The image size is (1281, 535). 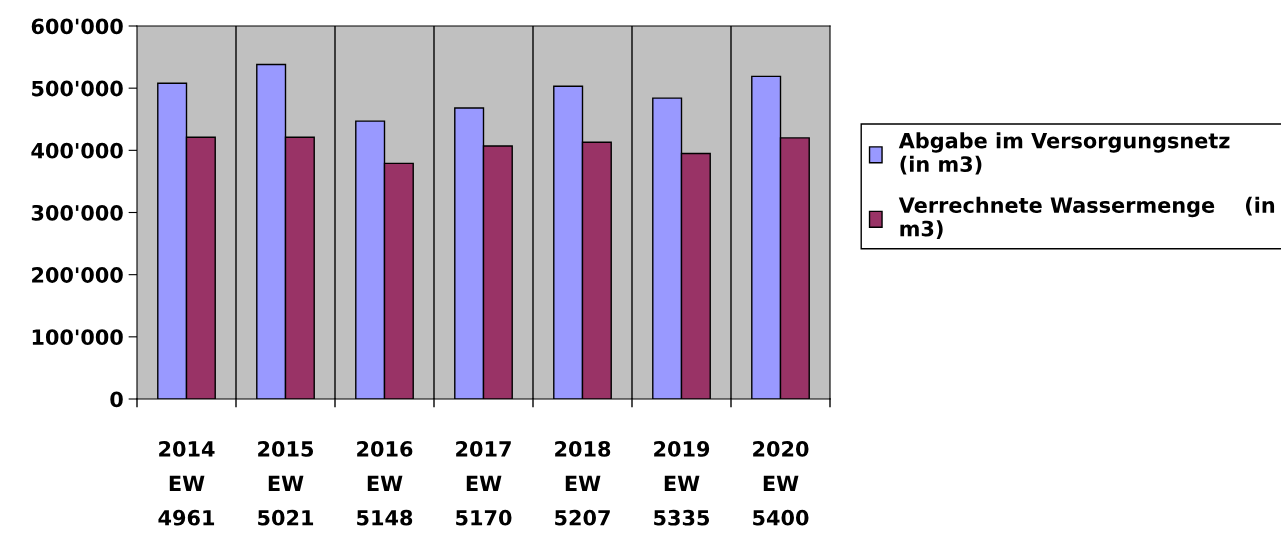 What do you see at coordinates (77, 26) in the screenshot?
I see `y-tick-label: 600'000` at bounding box center [77, 26].